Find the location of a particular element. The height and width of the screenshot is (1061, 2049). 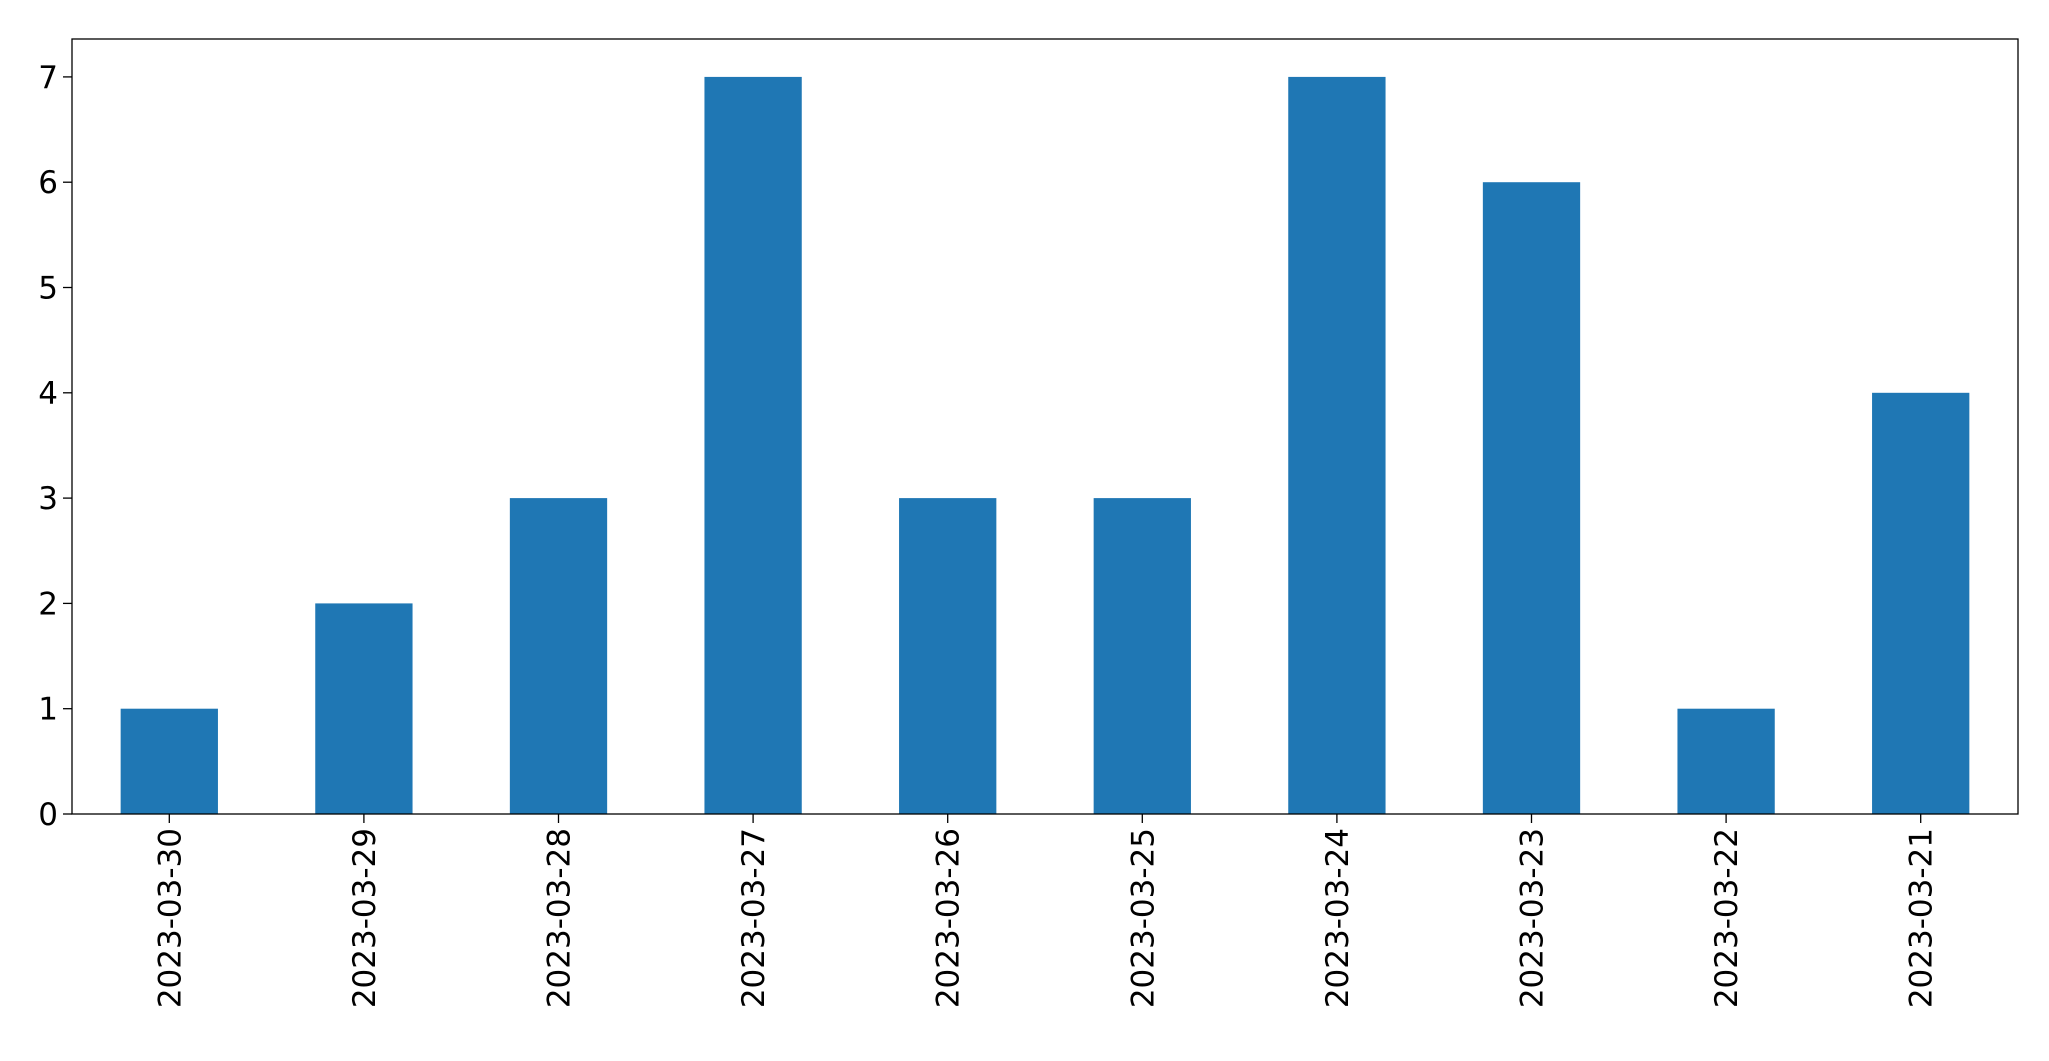

x-tick-label: 2023-03-28 is located at coordinates (560, 918).